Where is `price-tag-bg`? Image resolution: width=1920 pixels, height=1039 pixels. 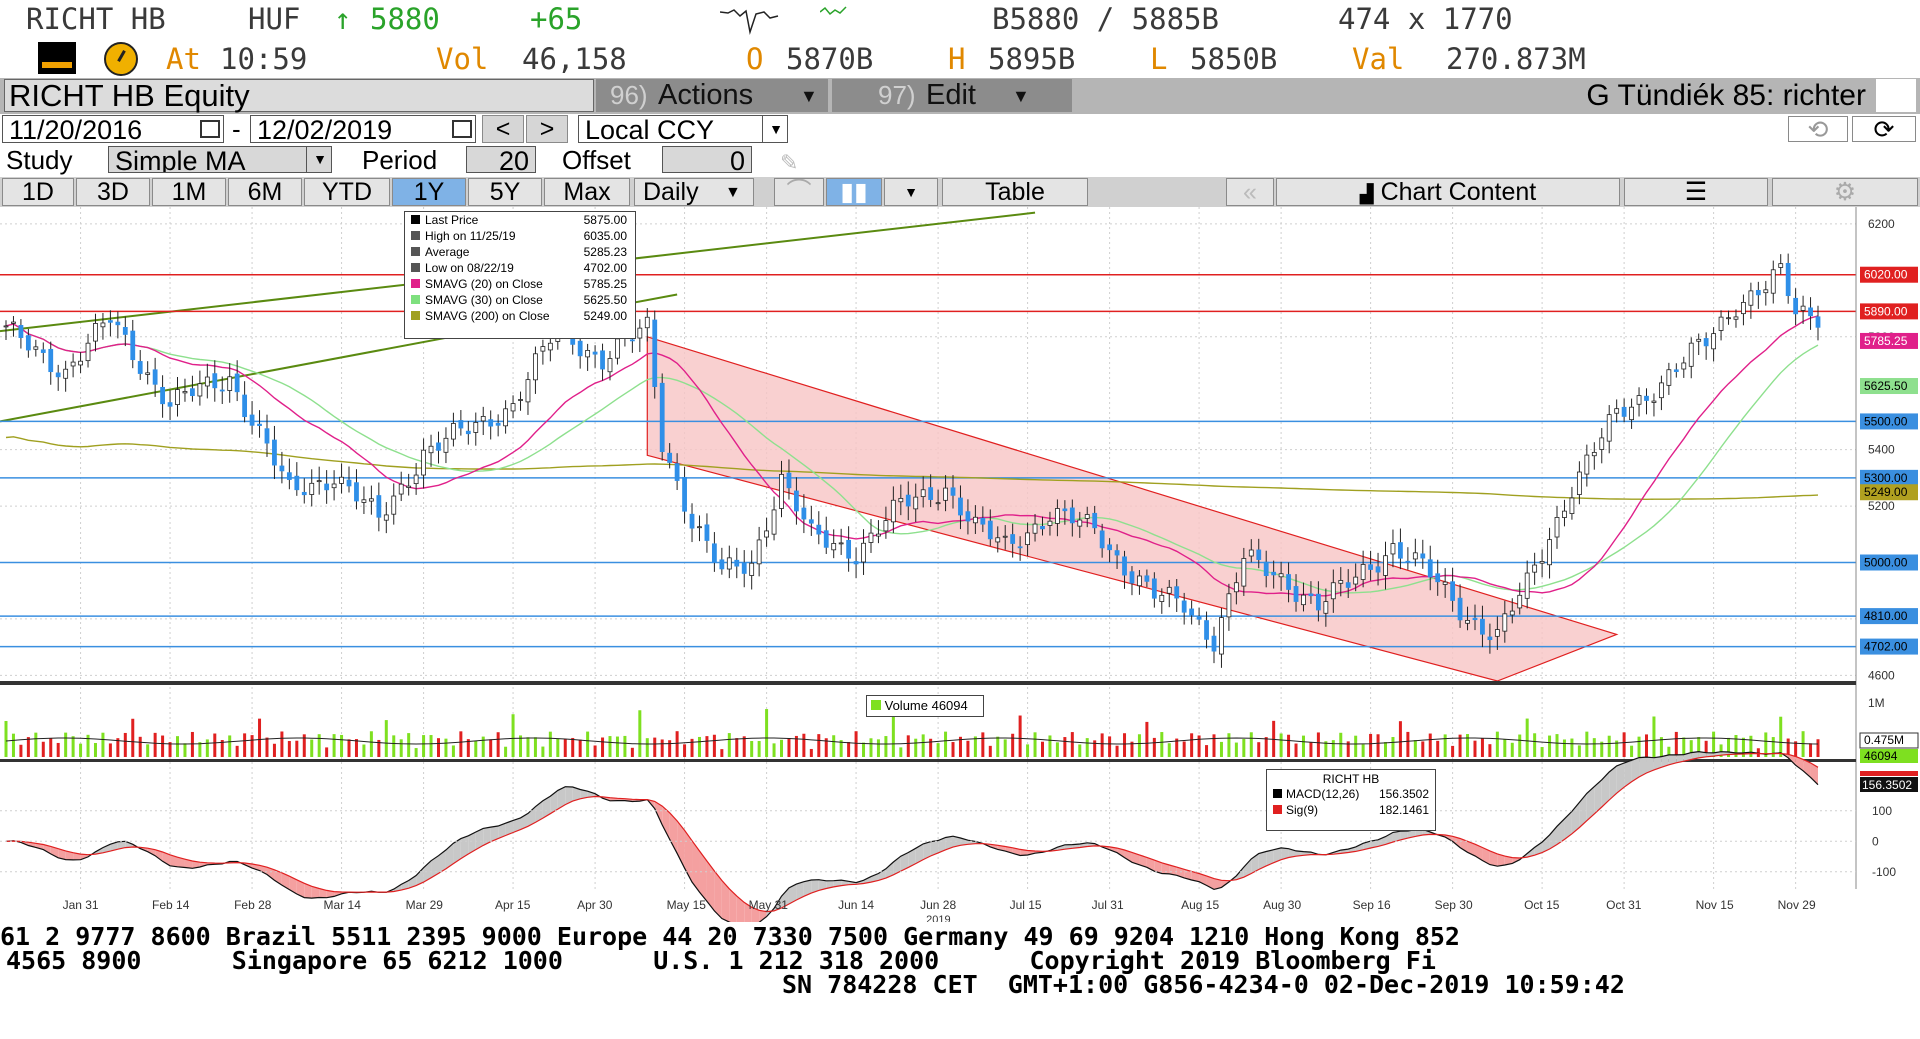
price-tag-bg is located at coordinates (1889, 386).